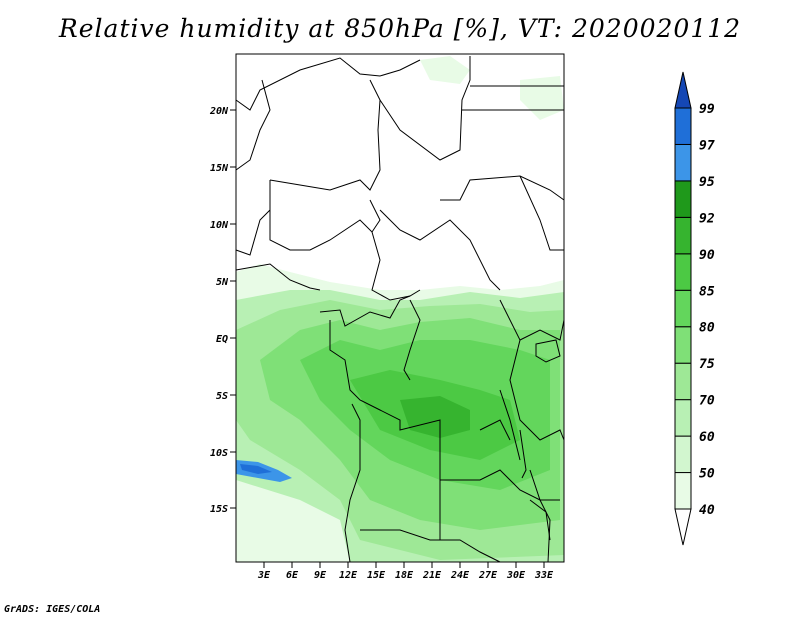 The height and width of the screenshot is (618, 800). I want to click on colorbar, so click(683, 308).